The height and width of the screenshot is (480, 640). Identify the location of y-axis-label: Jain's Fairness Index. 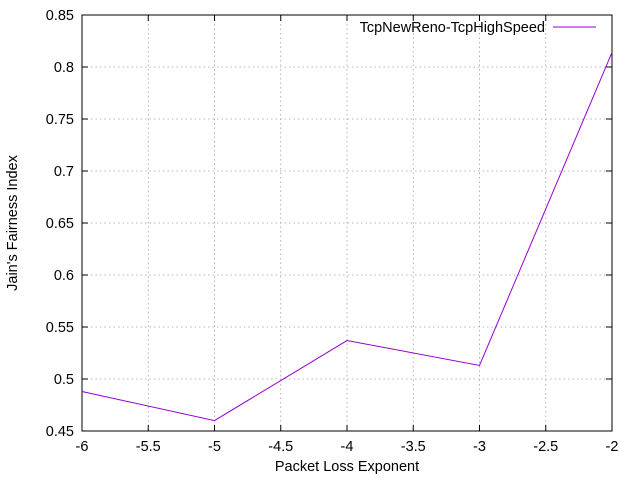
(13, 222).